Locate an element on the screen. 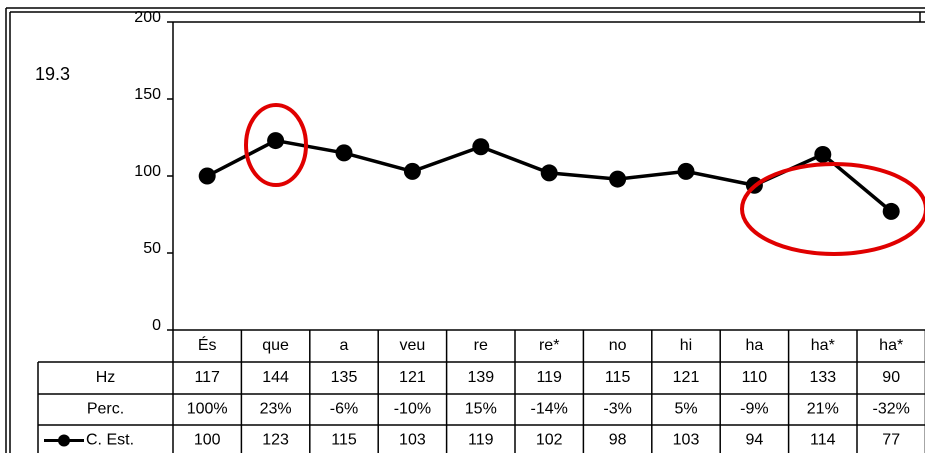 The width and height of the screenshot is (925, 453). table-cell: 102 is located at coordinates (549, 440).